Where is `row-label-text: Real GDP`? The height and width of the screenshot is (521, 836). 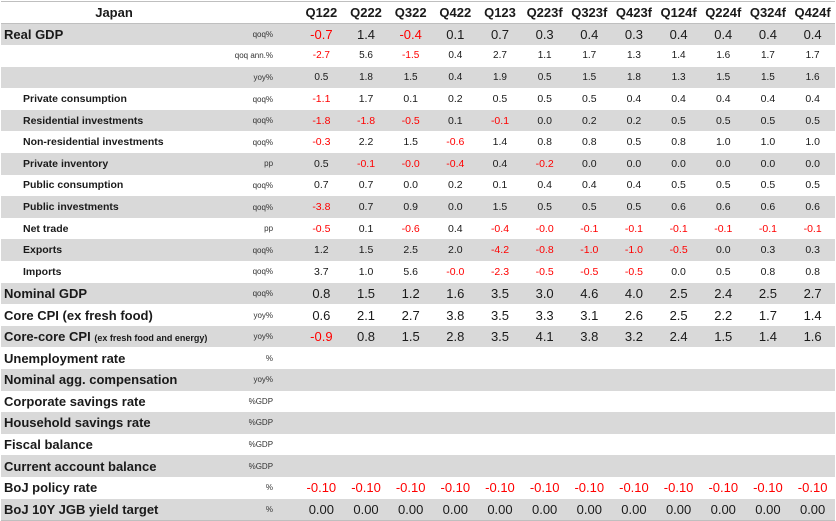
row-label-text: Real GDP is located at coordinates (34, 35).